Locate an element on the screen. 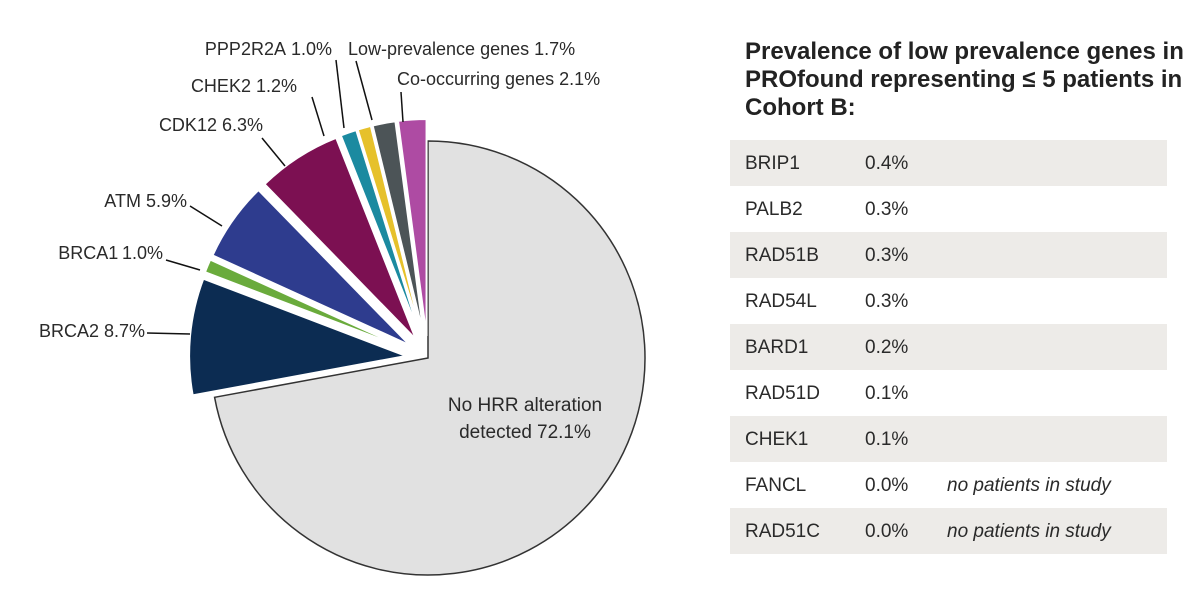 The image size is (1200, 615). slice-label: PPP2R2A 1.0% is located at coordinates (268, 49).